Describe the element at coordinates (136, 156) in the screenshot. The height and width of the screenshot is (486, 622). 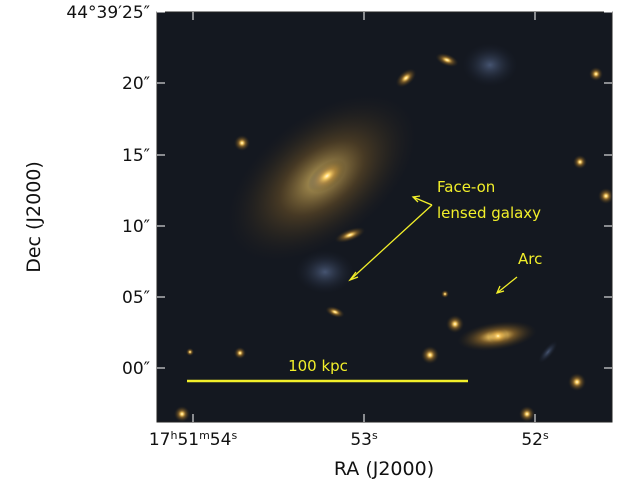
I see `y-tick-label: 15″` at that location.